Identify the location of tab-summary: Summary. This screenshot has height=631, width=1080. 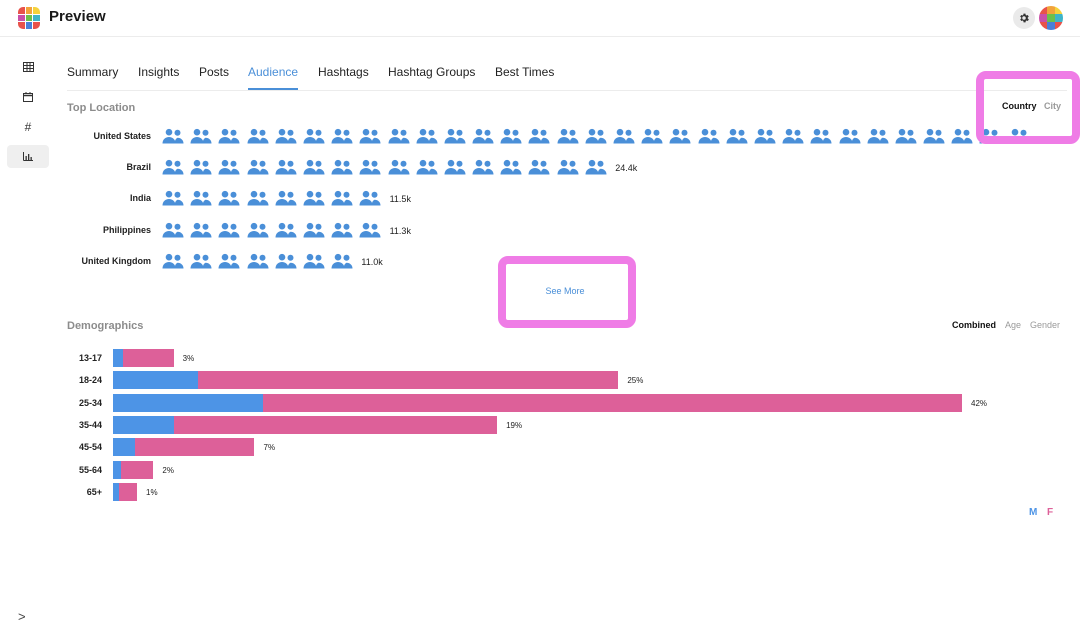
(93, 72).